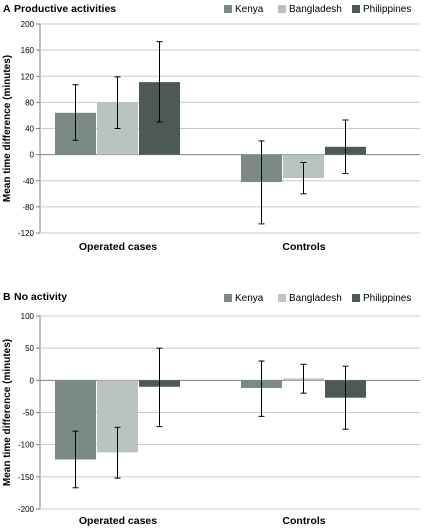 The image size is (425, 529). Describe the element at coordinates (249, 9) in the screenshot. I see `panel-a-legend-label: Kenya` at that location.